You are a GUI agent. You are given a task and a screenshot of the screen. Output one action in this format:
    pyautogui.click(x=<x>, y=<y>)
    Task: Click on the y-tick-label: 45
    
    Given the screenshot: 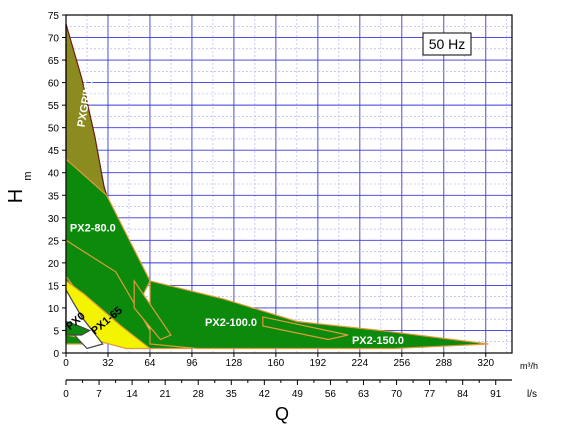 What is the action you would take?
    pyautogui.click(x=54, y=151)
    